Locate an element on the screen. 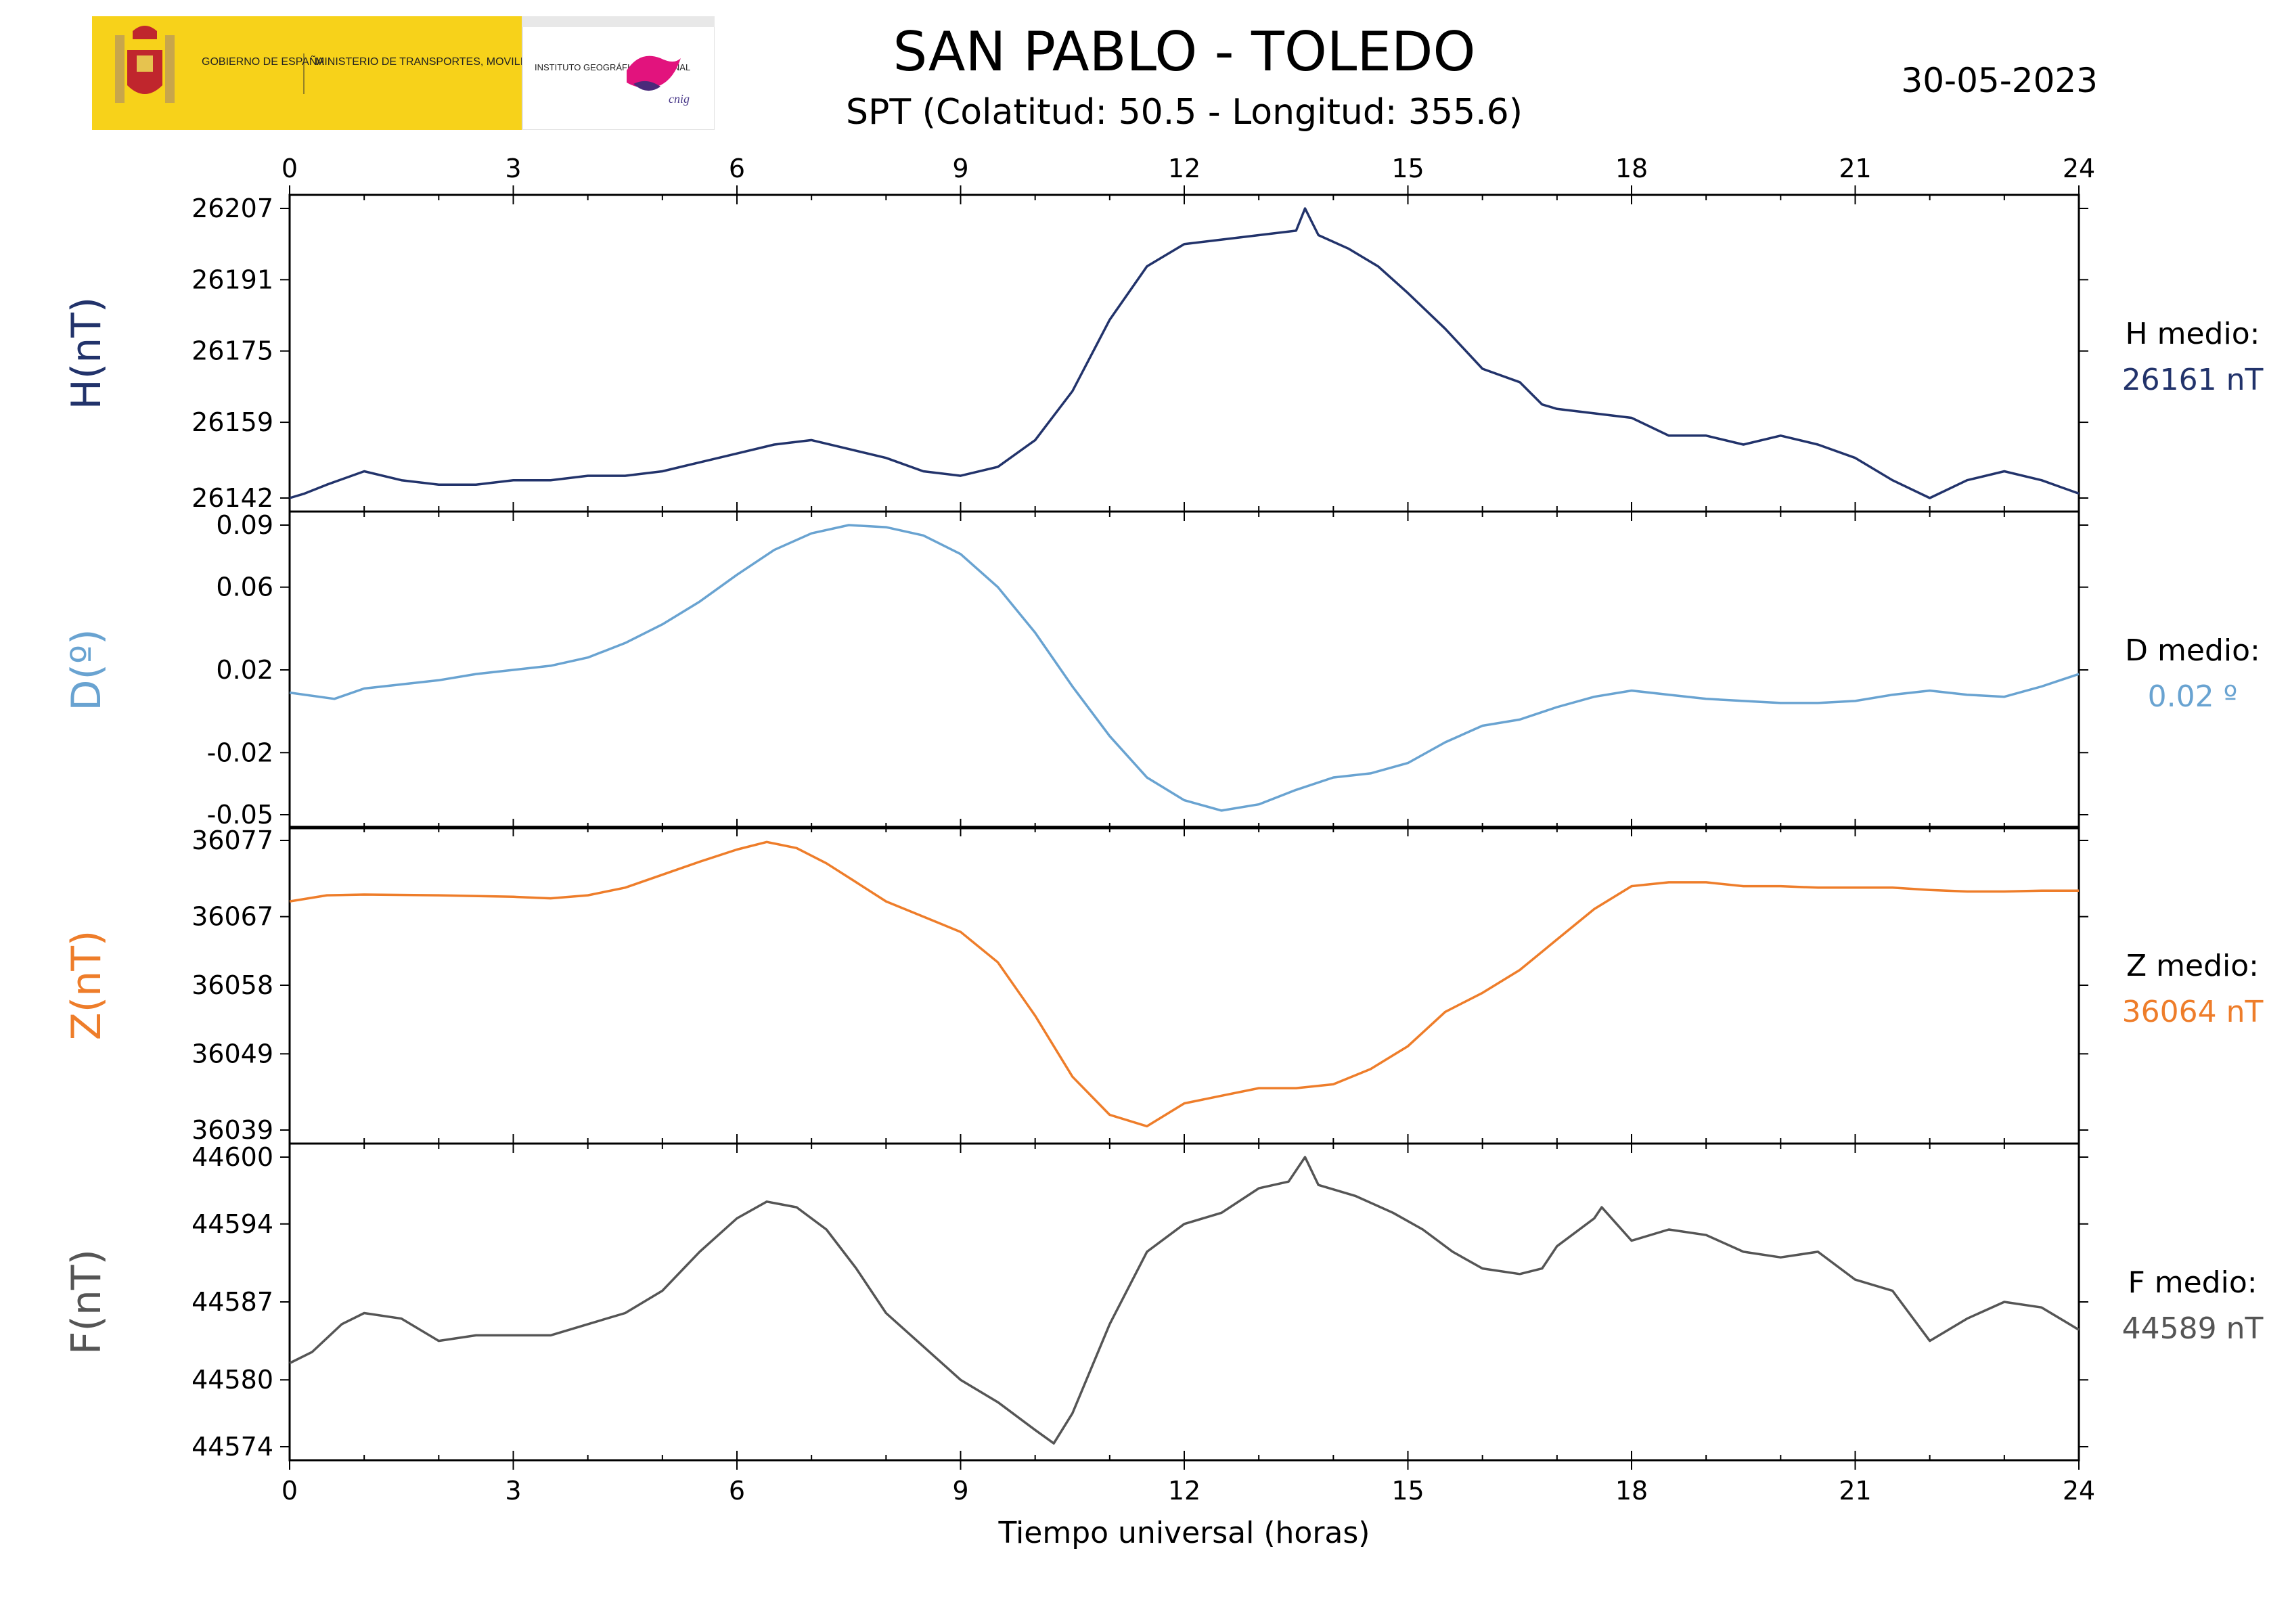 This screenshot has width=2290, height=1624. panel-Z-ytick-label: 36039 is located at coordinates (232, 1130).